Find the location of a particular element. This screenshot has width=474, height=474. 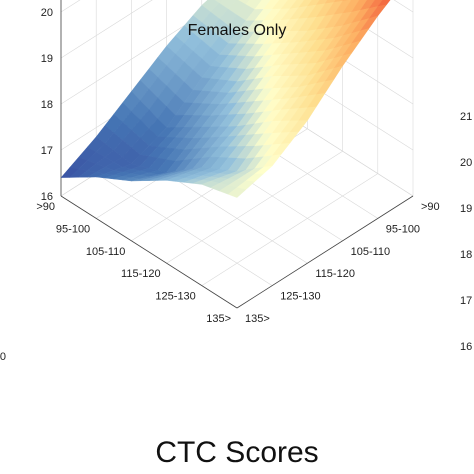

y-tick-label: 135> is located at coordinates (257, 319).